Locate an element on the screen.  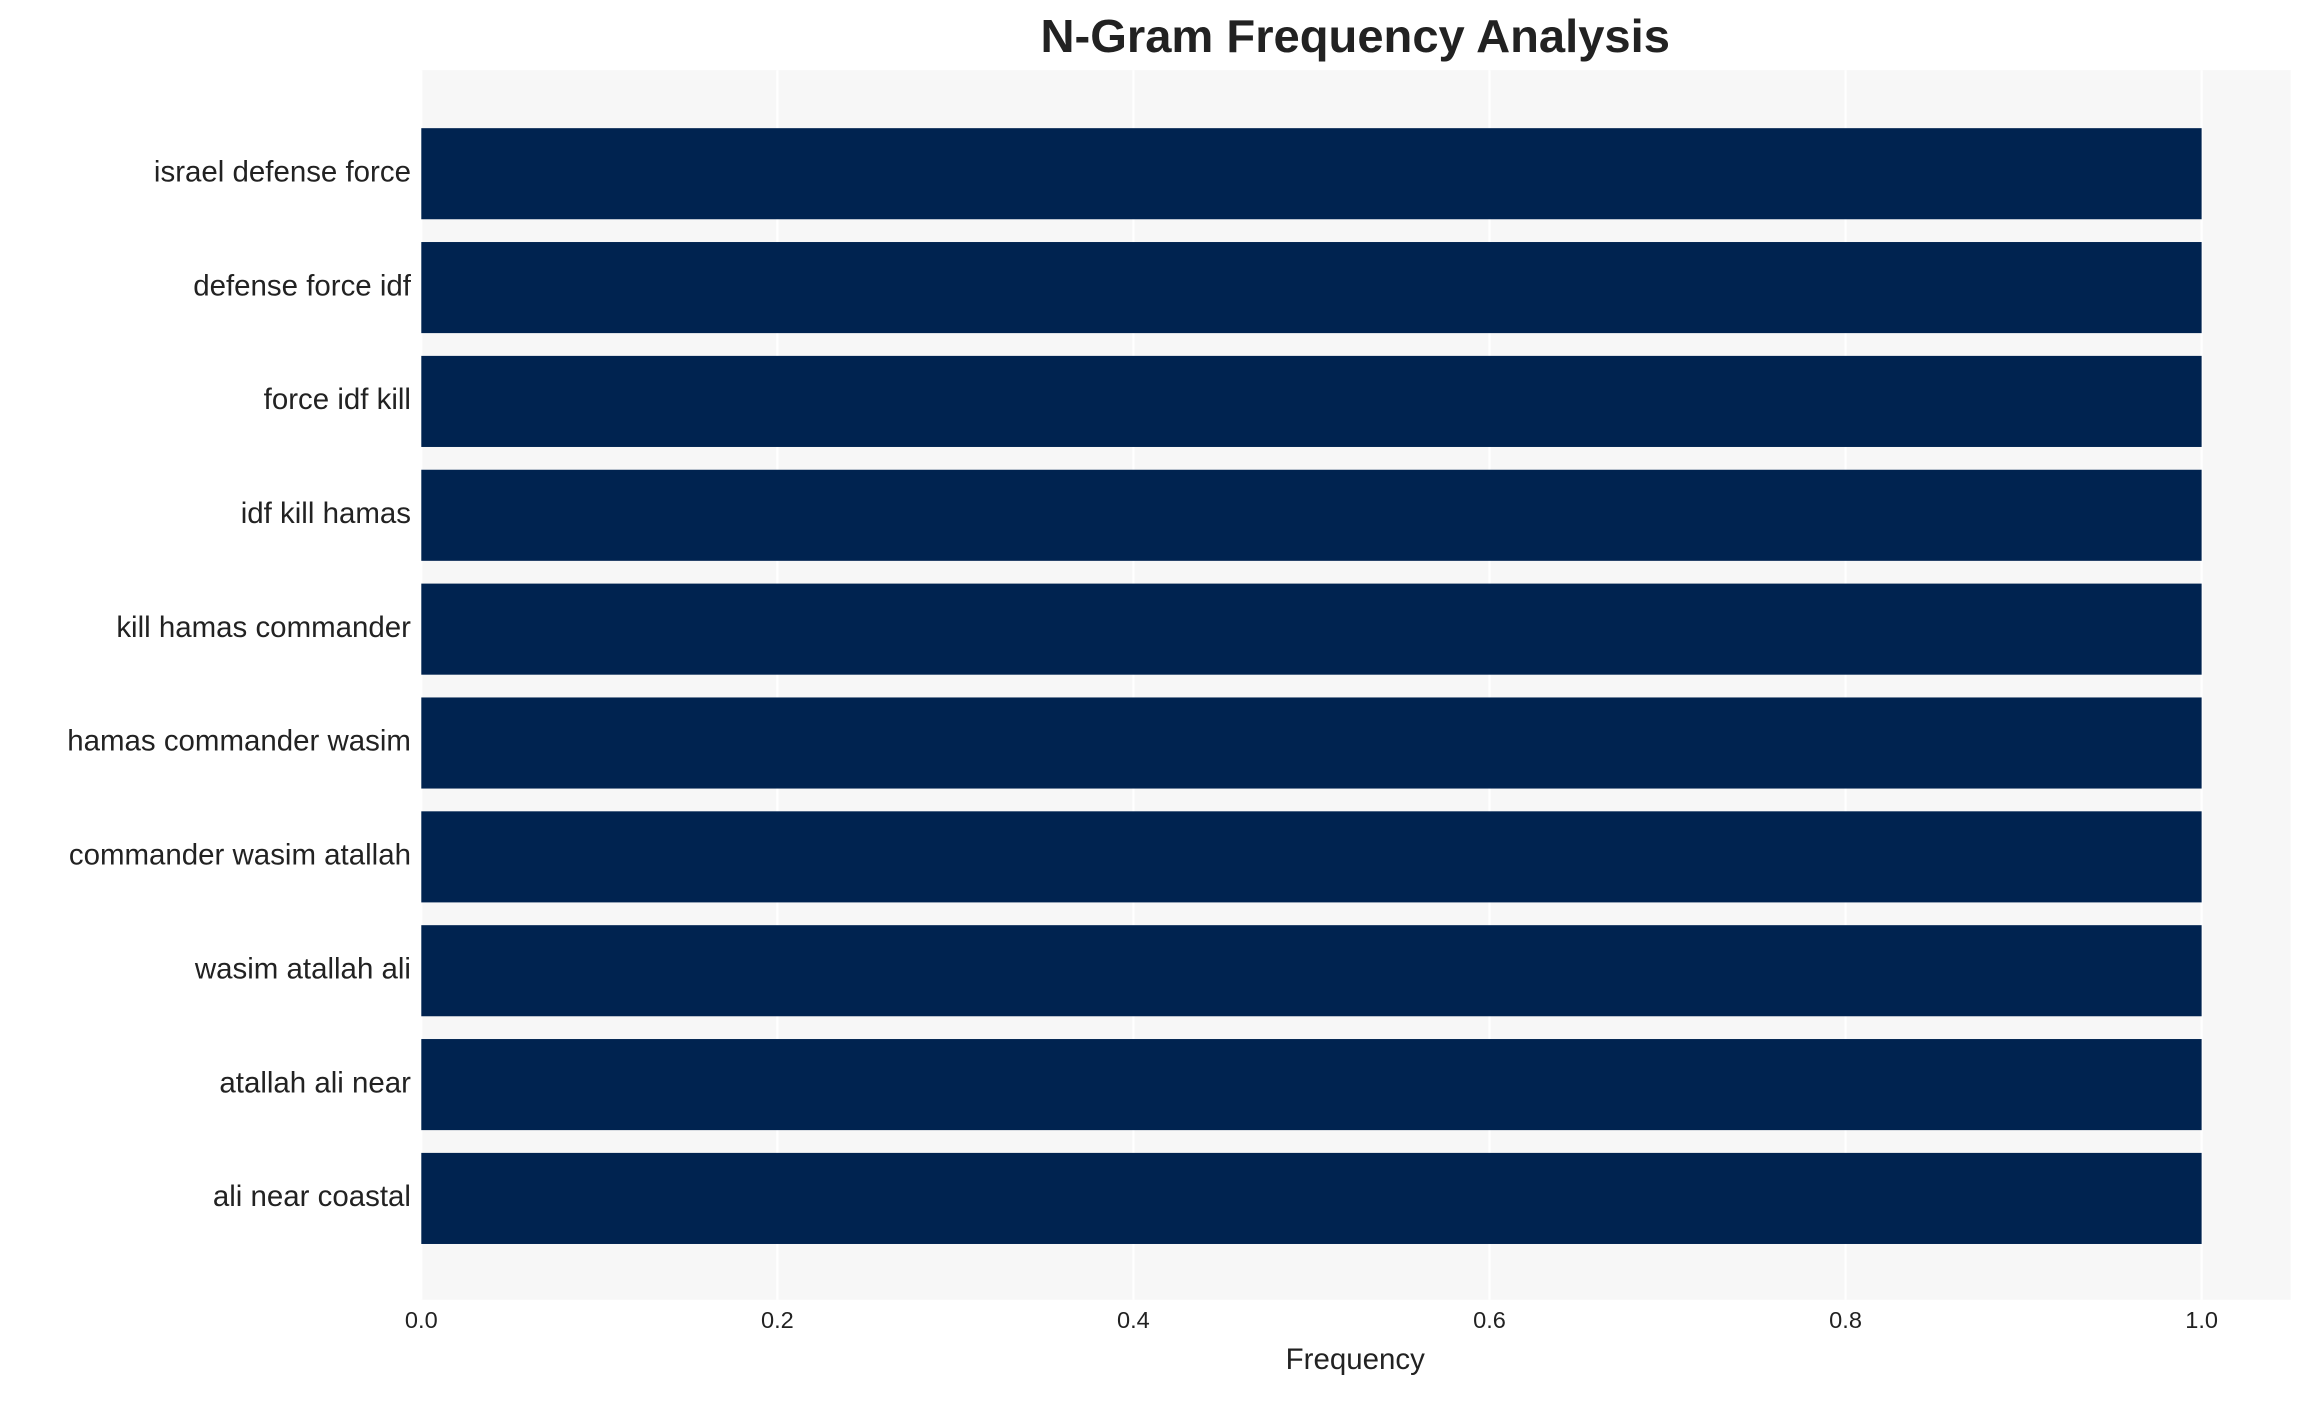
x-tick-label: 0.0 is located at coordinates (421, 1320).